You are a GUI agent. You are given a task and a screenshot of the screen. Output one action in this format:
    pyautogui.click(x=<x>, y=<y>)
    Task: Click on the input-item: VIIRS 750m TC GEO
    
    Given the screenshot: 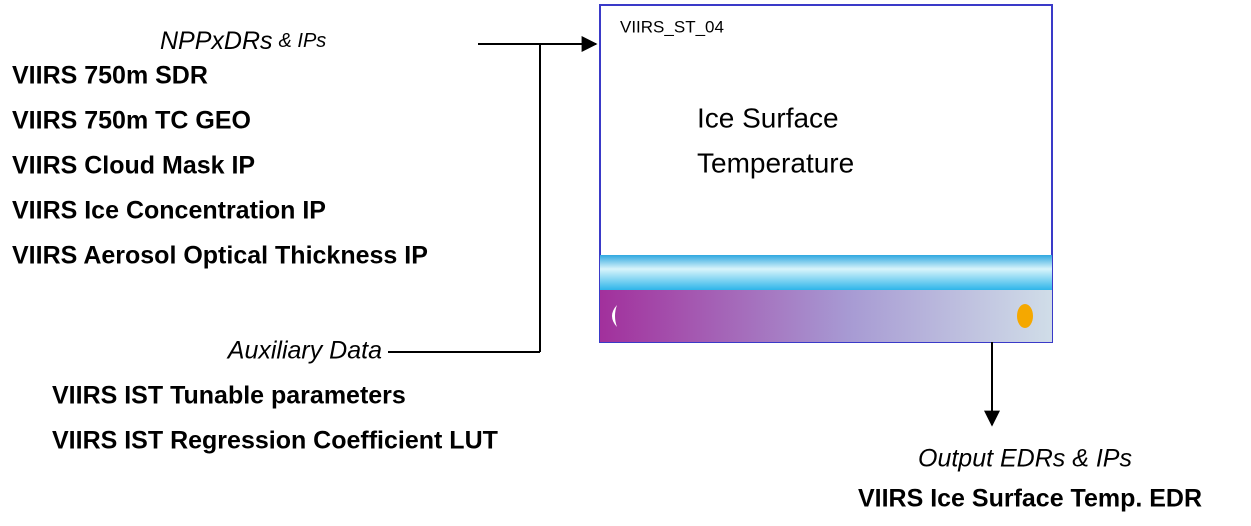 What is the action you would take?
    pyautogui.click(x=131, y=121)
    